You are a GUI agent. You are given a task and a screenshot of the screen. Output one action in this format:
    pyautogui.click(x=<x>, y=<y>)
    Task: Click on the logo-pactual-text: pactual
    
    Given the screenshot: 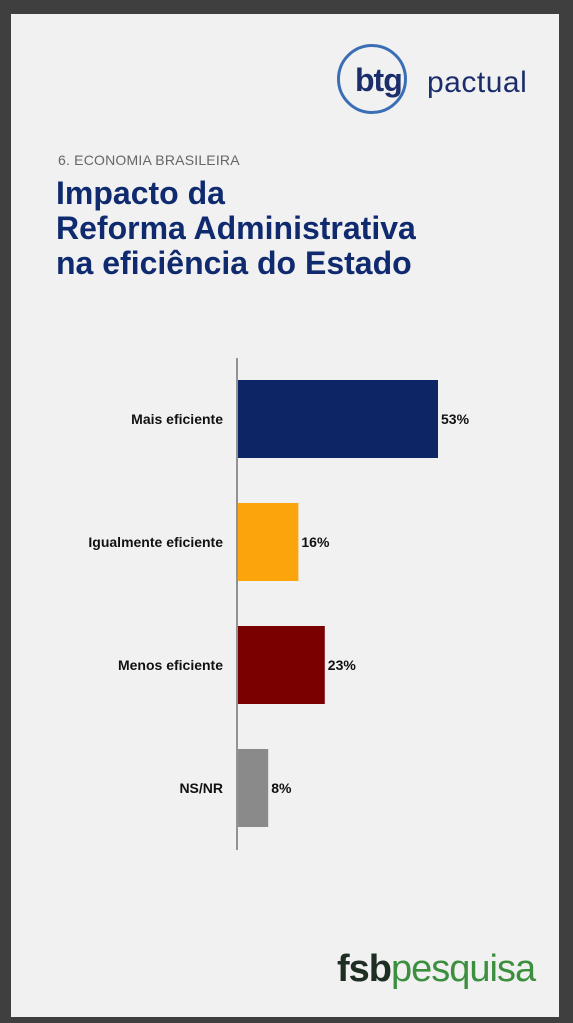 What is the action you would take?
    pyautogui.click(x=477, y=82)
    